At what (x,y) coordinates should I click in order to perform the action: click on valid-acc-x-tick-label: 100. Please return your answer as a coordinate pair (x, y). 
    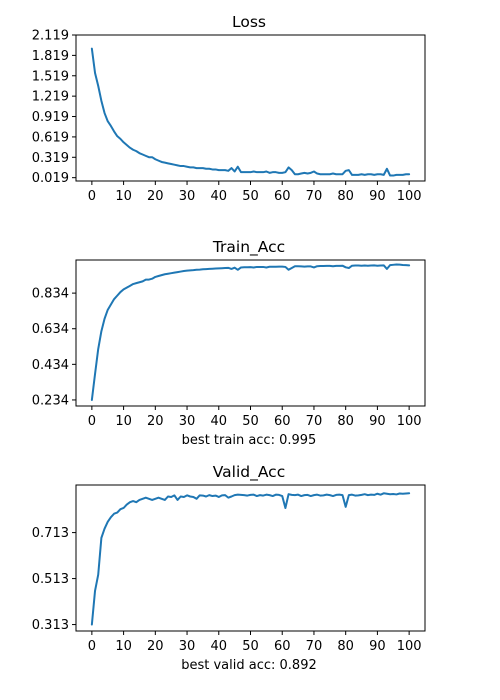
    Looking at the image, I should click on (409, 646).